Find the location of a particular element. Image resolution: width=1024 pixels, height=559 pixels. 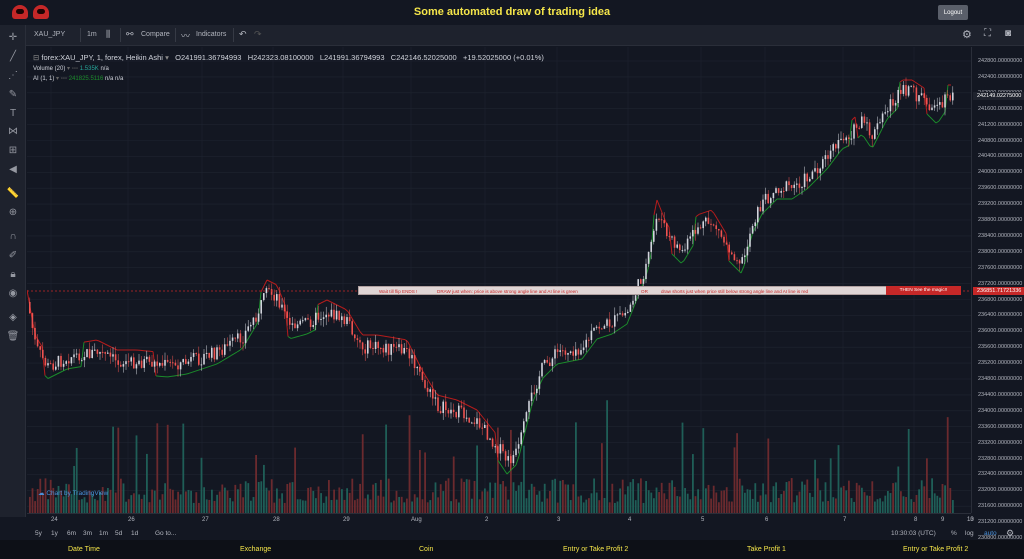

magnet-icon: ∩ is located at coordinates (13, 236).